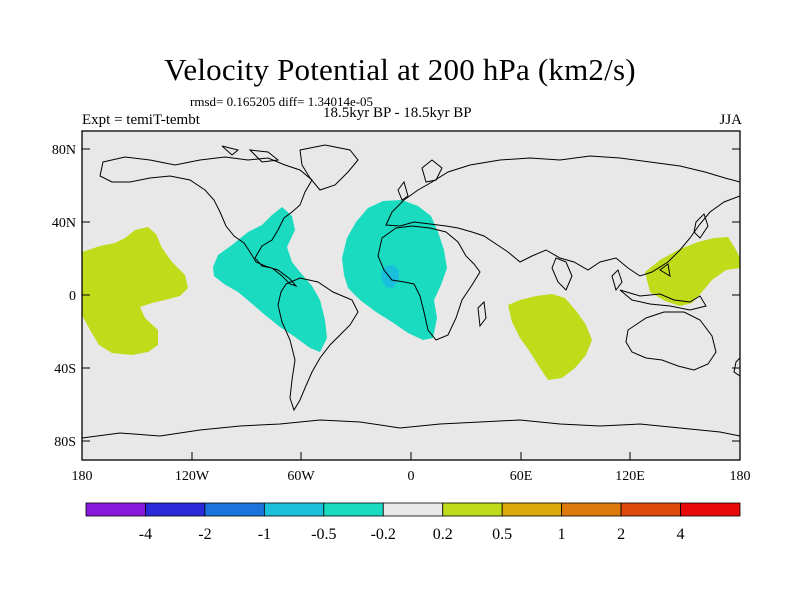 The width and height of the screenshot is (800, 600). I want to click on eurasia-outline, so click(562, 216).